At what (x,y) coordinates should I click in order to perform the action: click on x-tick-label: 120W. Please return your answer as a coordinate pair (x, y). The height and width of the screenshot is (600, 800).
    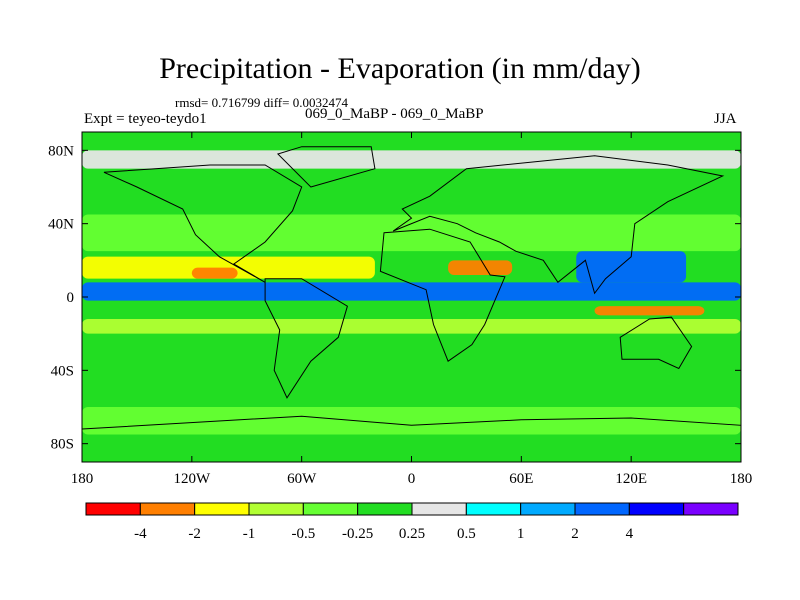
    Looking at the image, I should click on (192, 479).